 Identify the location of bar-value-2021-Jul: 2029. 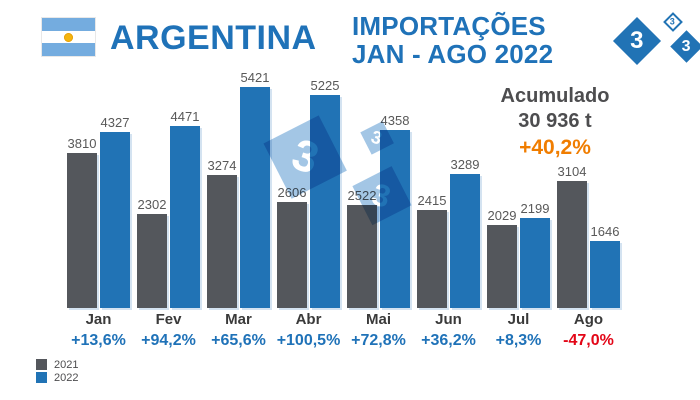
(502, 215).